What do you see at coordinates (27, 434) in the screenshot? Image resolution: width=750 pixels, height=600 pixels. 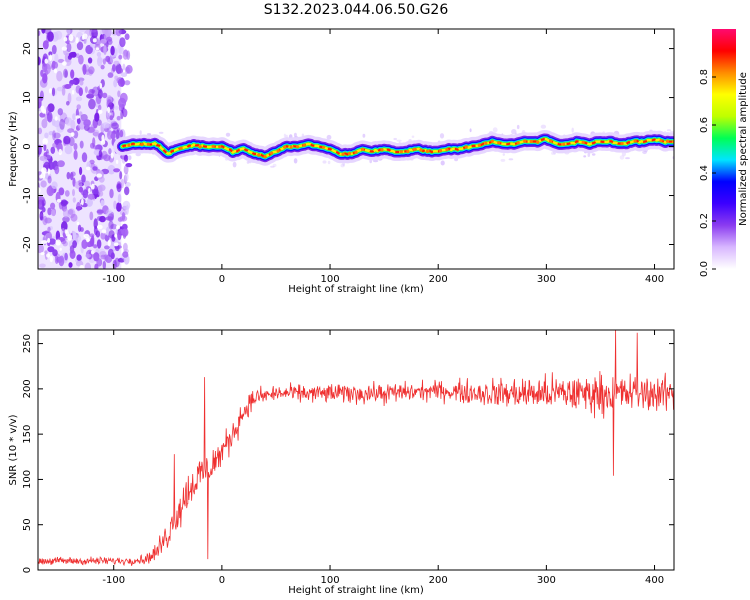 I see `snr-y-tick-label: 150` at bounding box center [27, 434].